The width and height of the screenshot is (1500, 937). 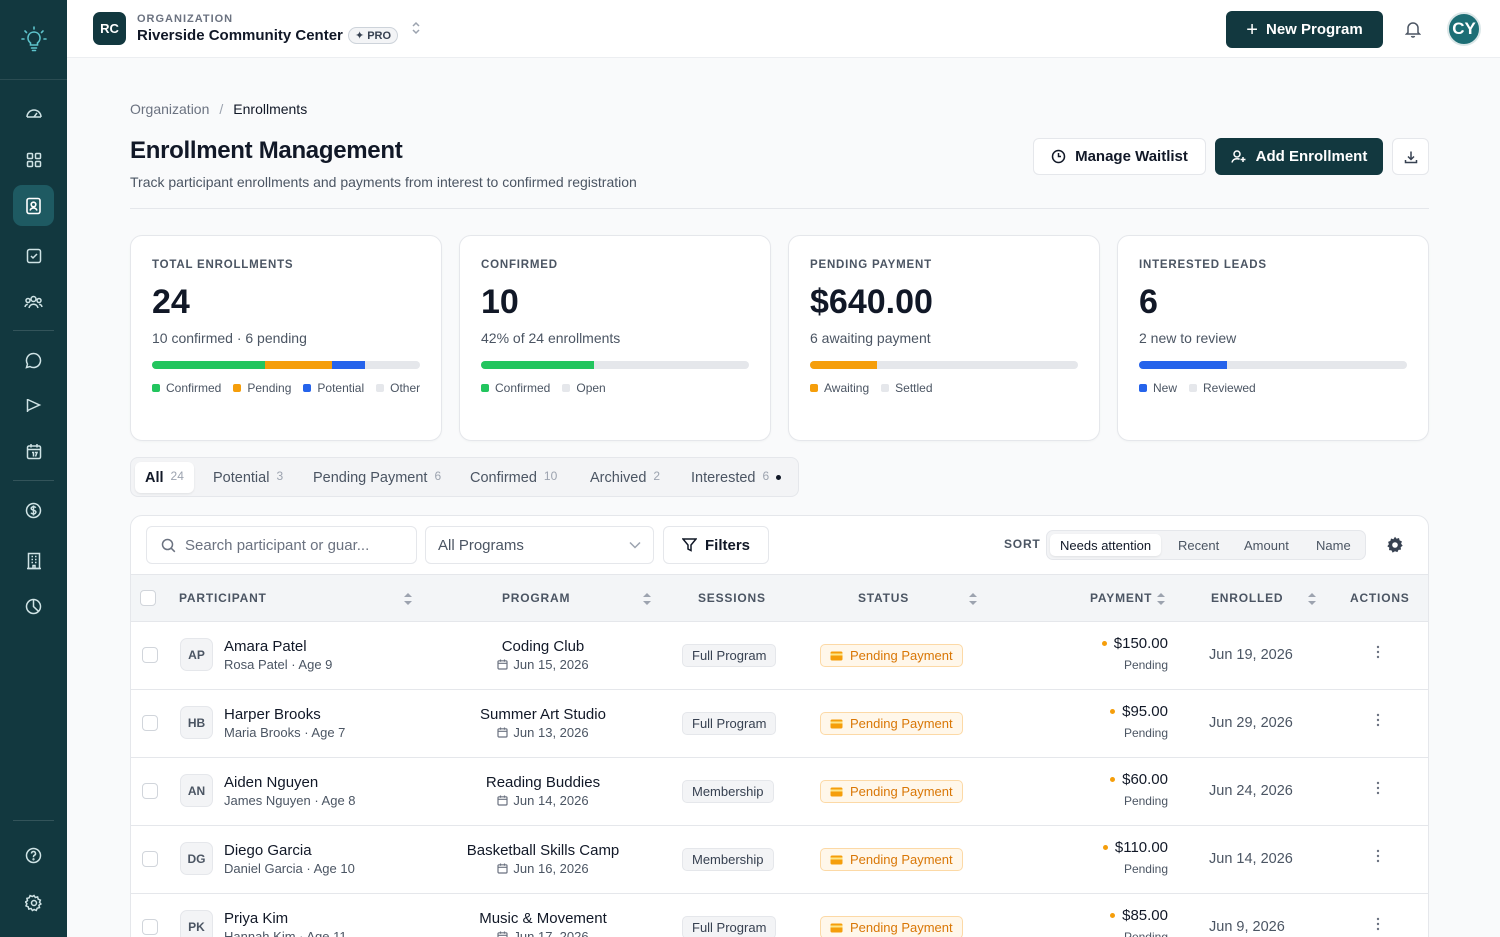 I want to click on payment-status-dot, so click(x=1113, y=779).